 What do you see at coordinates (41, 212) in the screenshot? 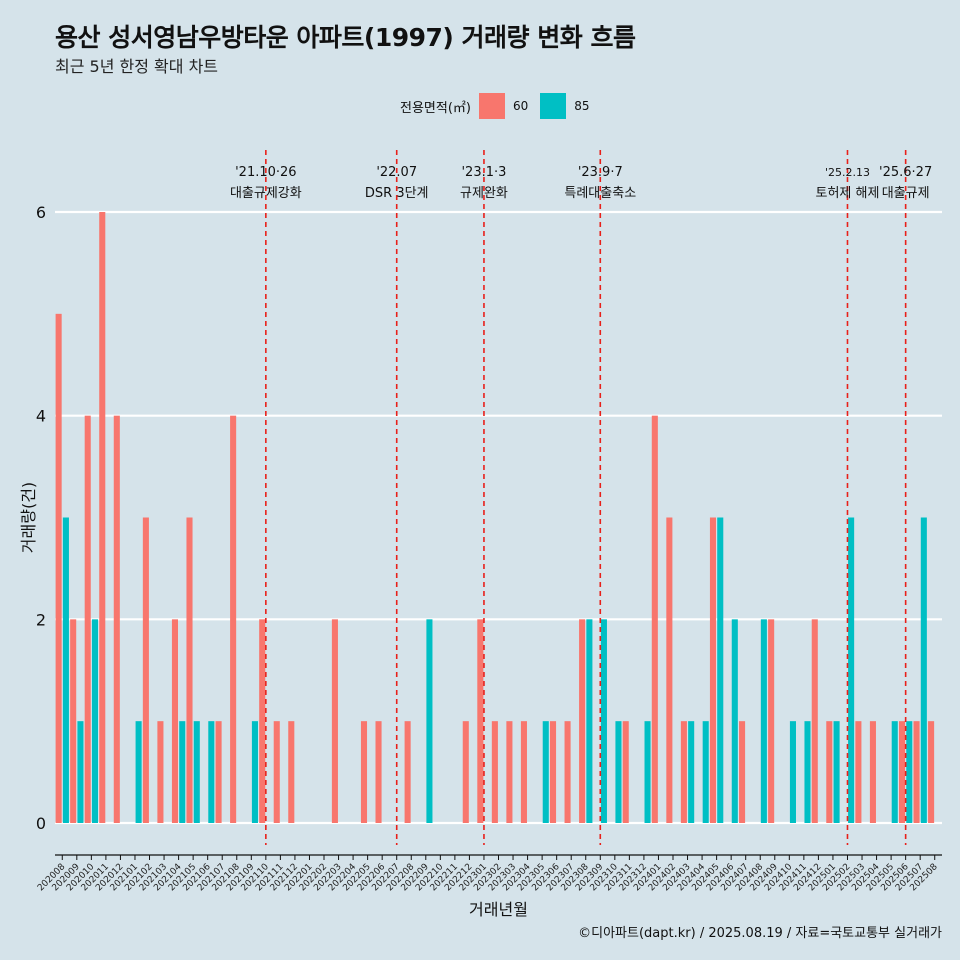
I see `y-tick-label: 6` at bounding box center [41, 212].